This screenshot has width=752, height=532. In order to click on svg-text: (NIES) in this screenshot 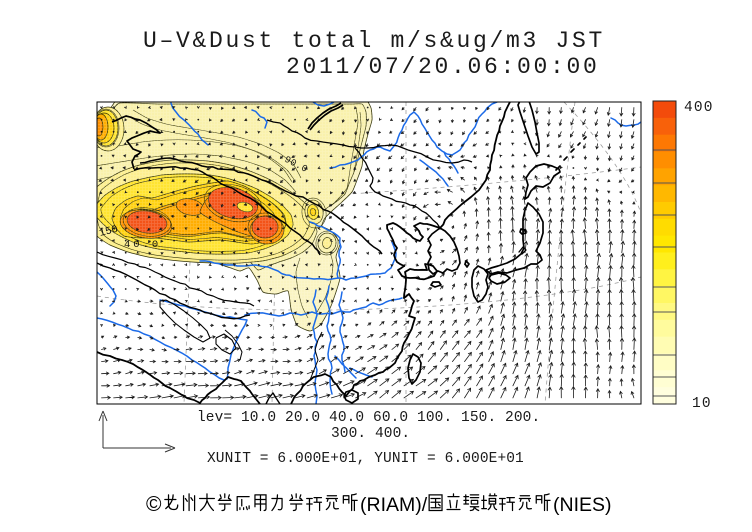, I will do `click(582, 505)`.